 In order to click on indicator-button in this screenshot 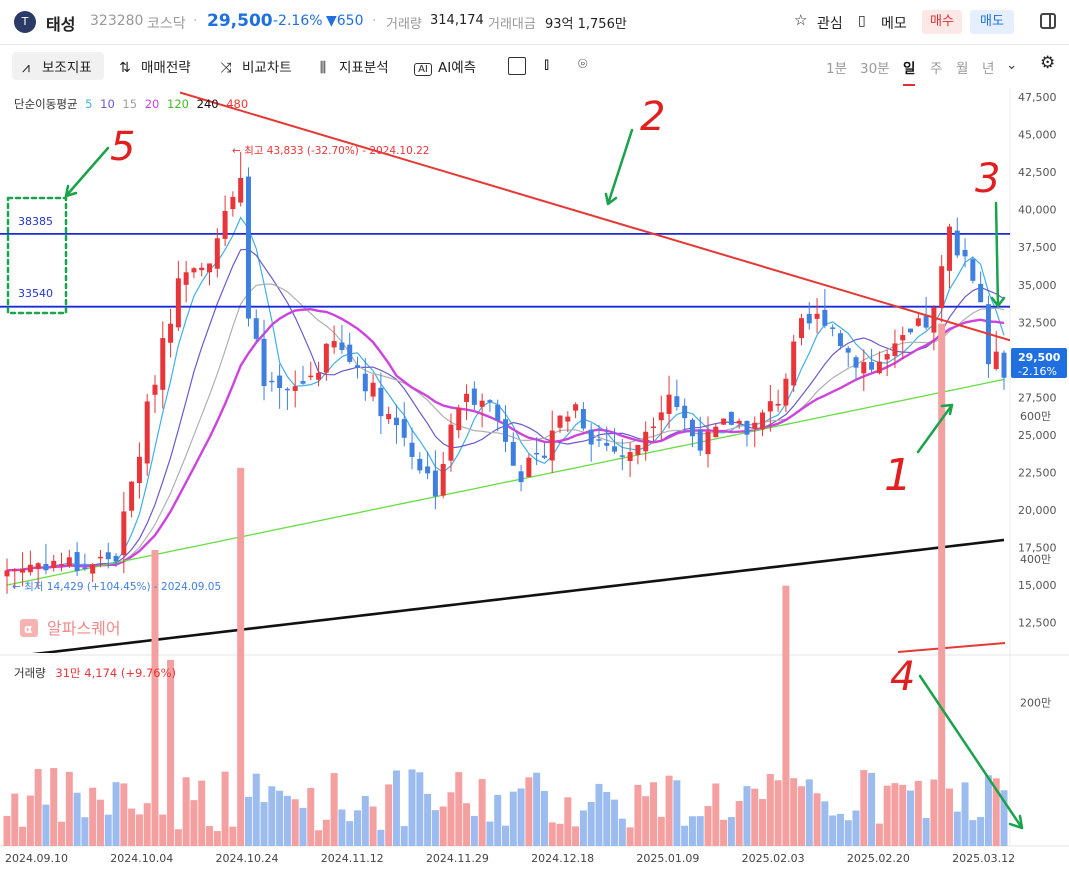, I will do `click(58, 66)`.